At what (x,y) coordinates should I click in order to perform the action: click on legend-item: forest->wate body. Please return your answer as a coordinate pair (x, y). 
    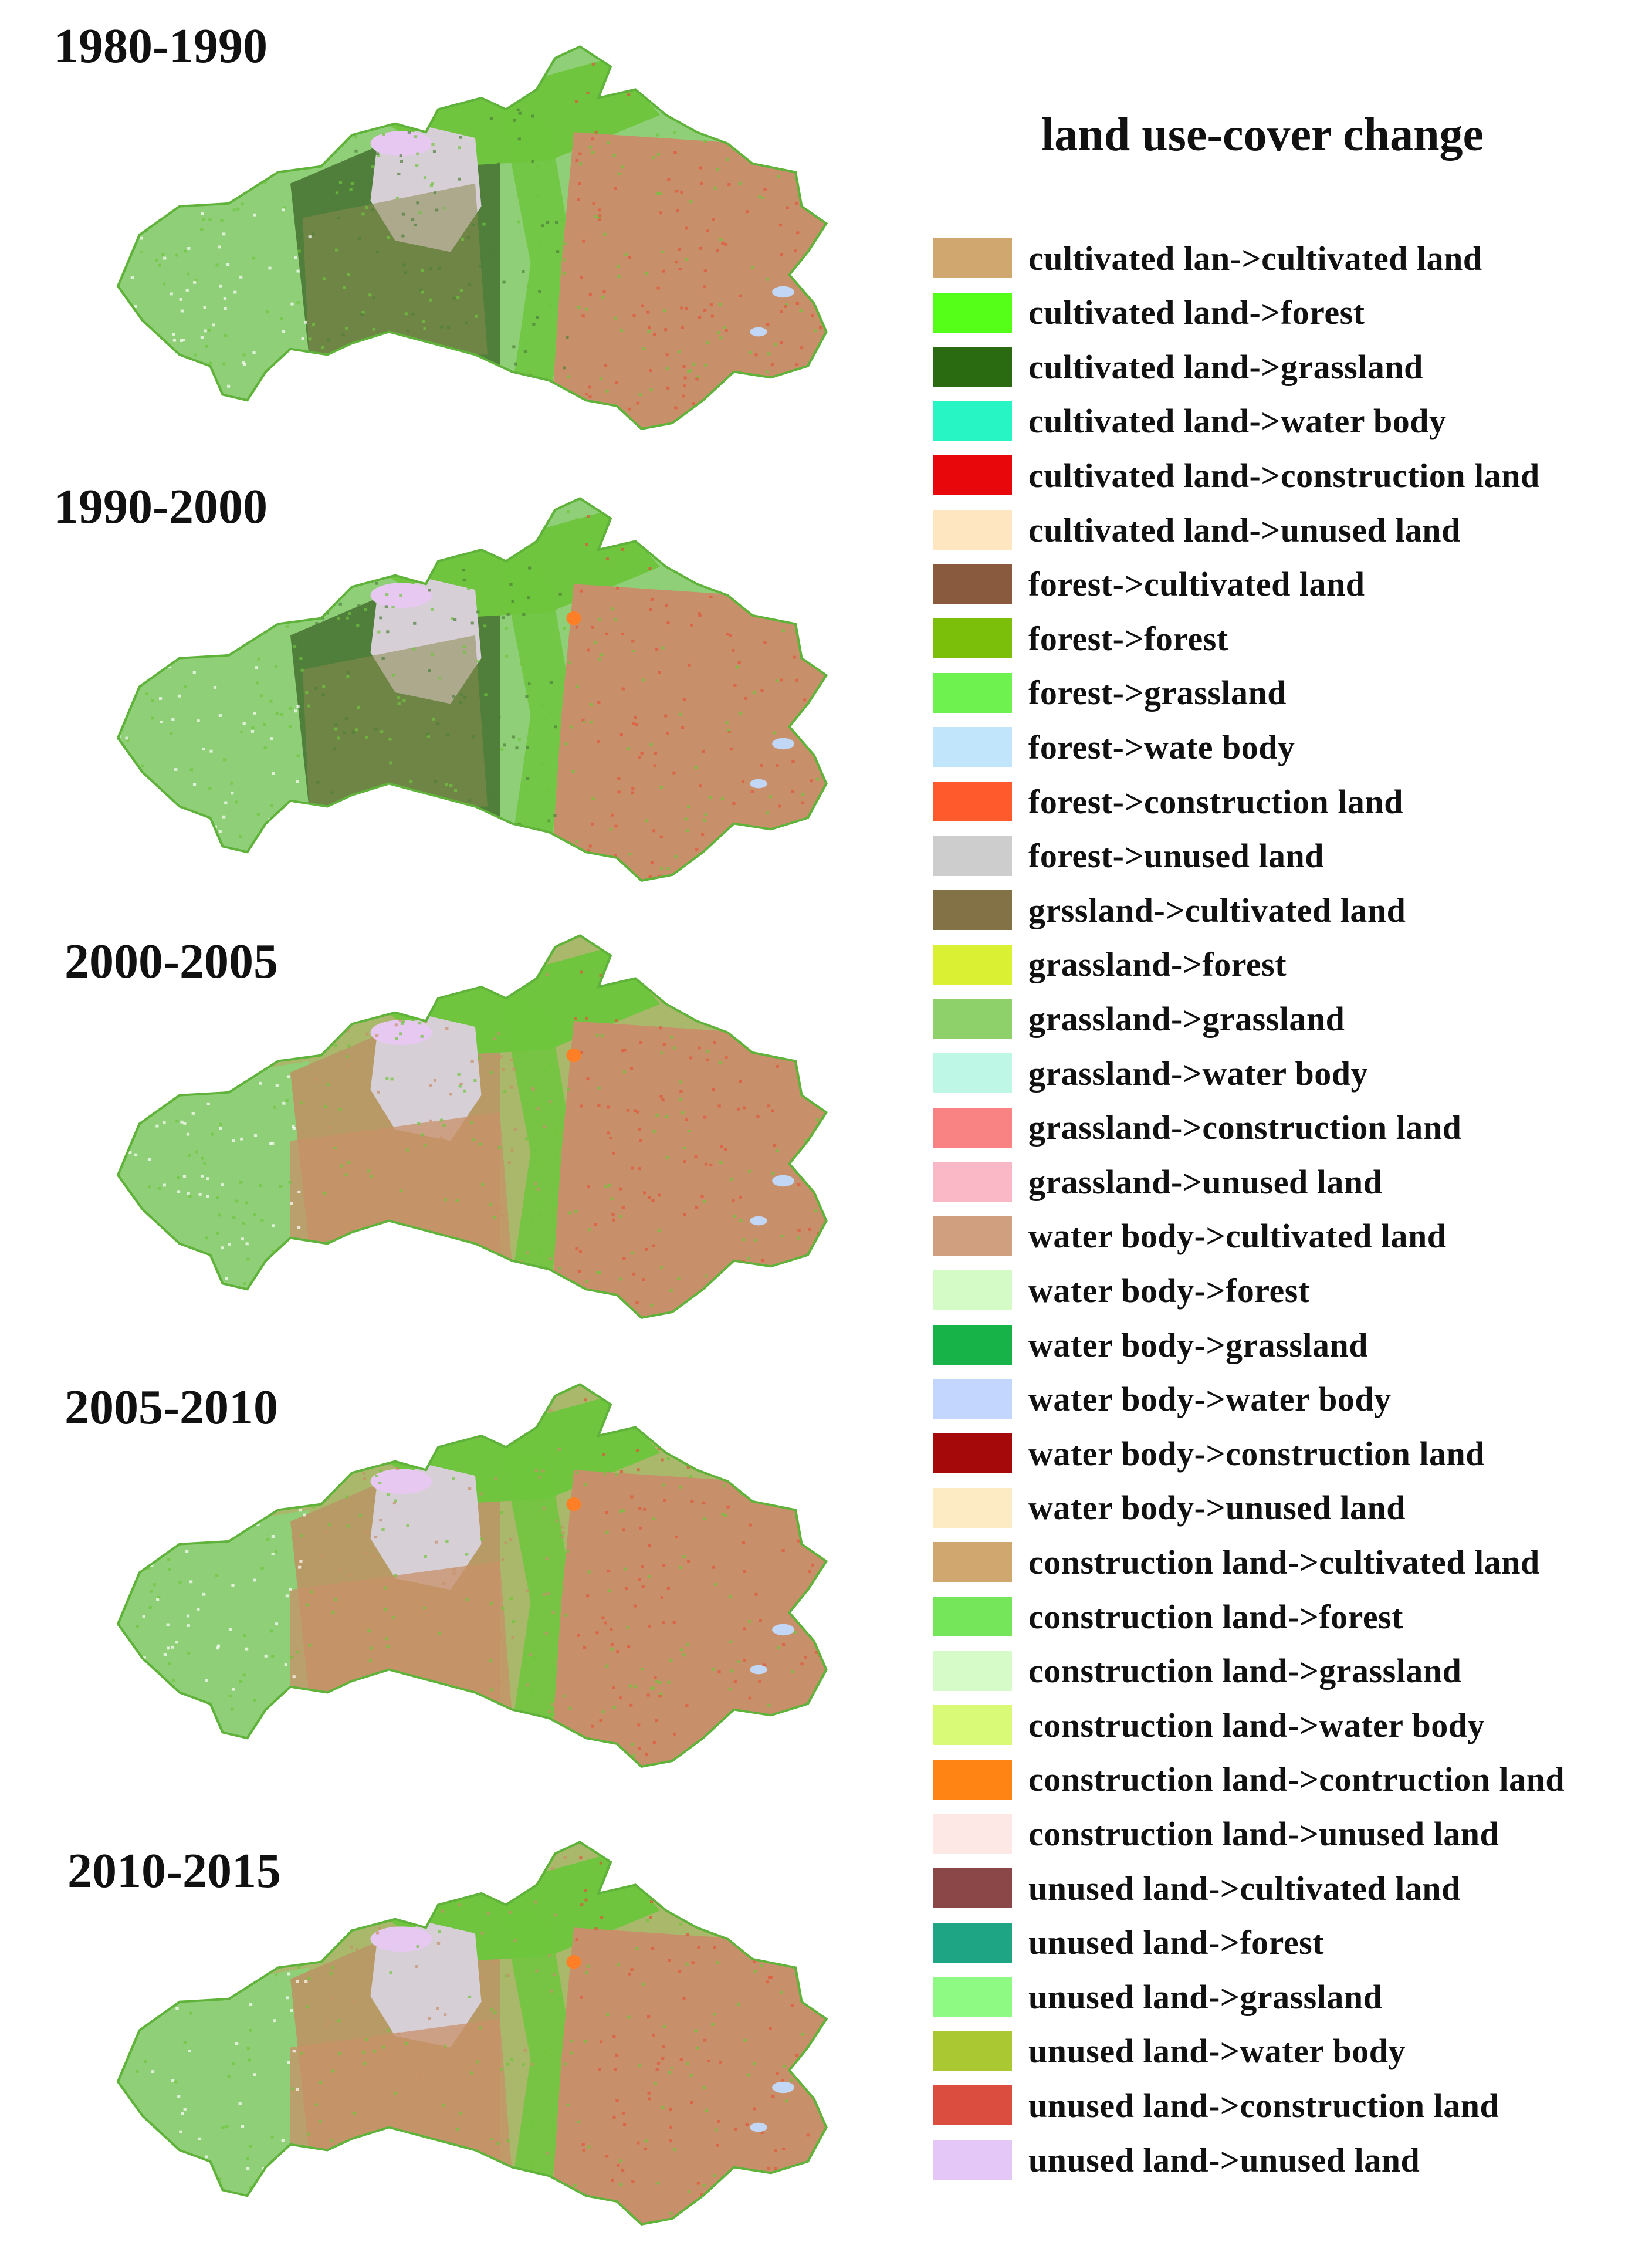
    Looking at the image, I should click on (1288, 746).